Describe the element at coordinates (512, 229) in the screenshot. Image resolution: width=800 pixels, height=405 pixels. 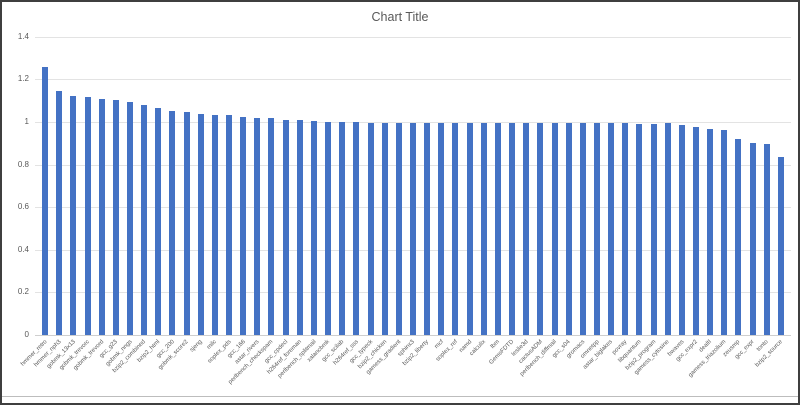
I see `bar-GemsFDTD` at that location.